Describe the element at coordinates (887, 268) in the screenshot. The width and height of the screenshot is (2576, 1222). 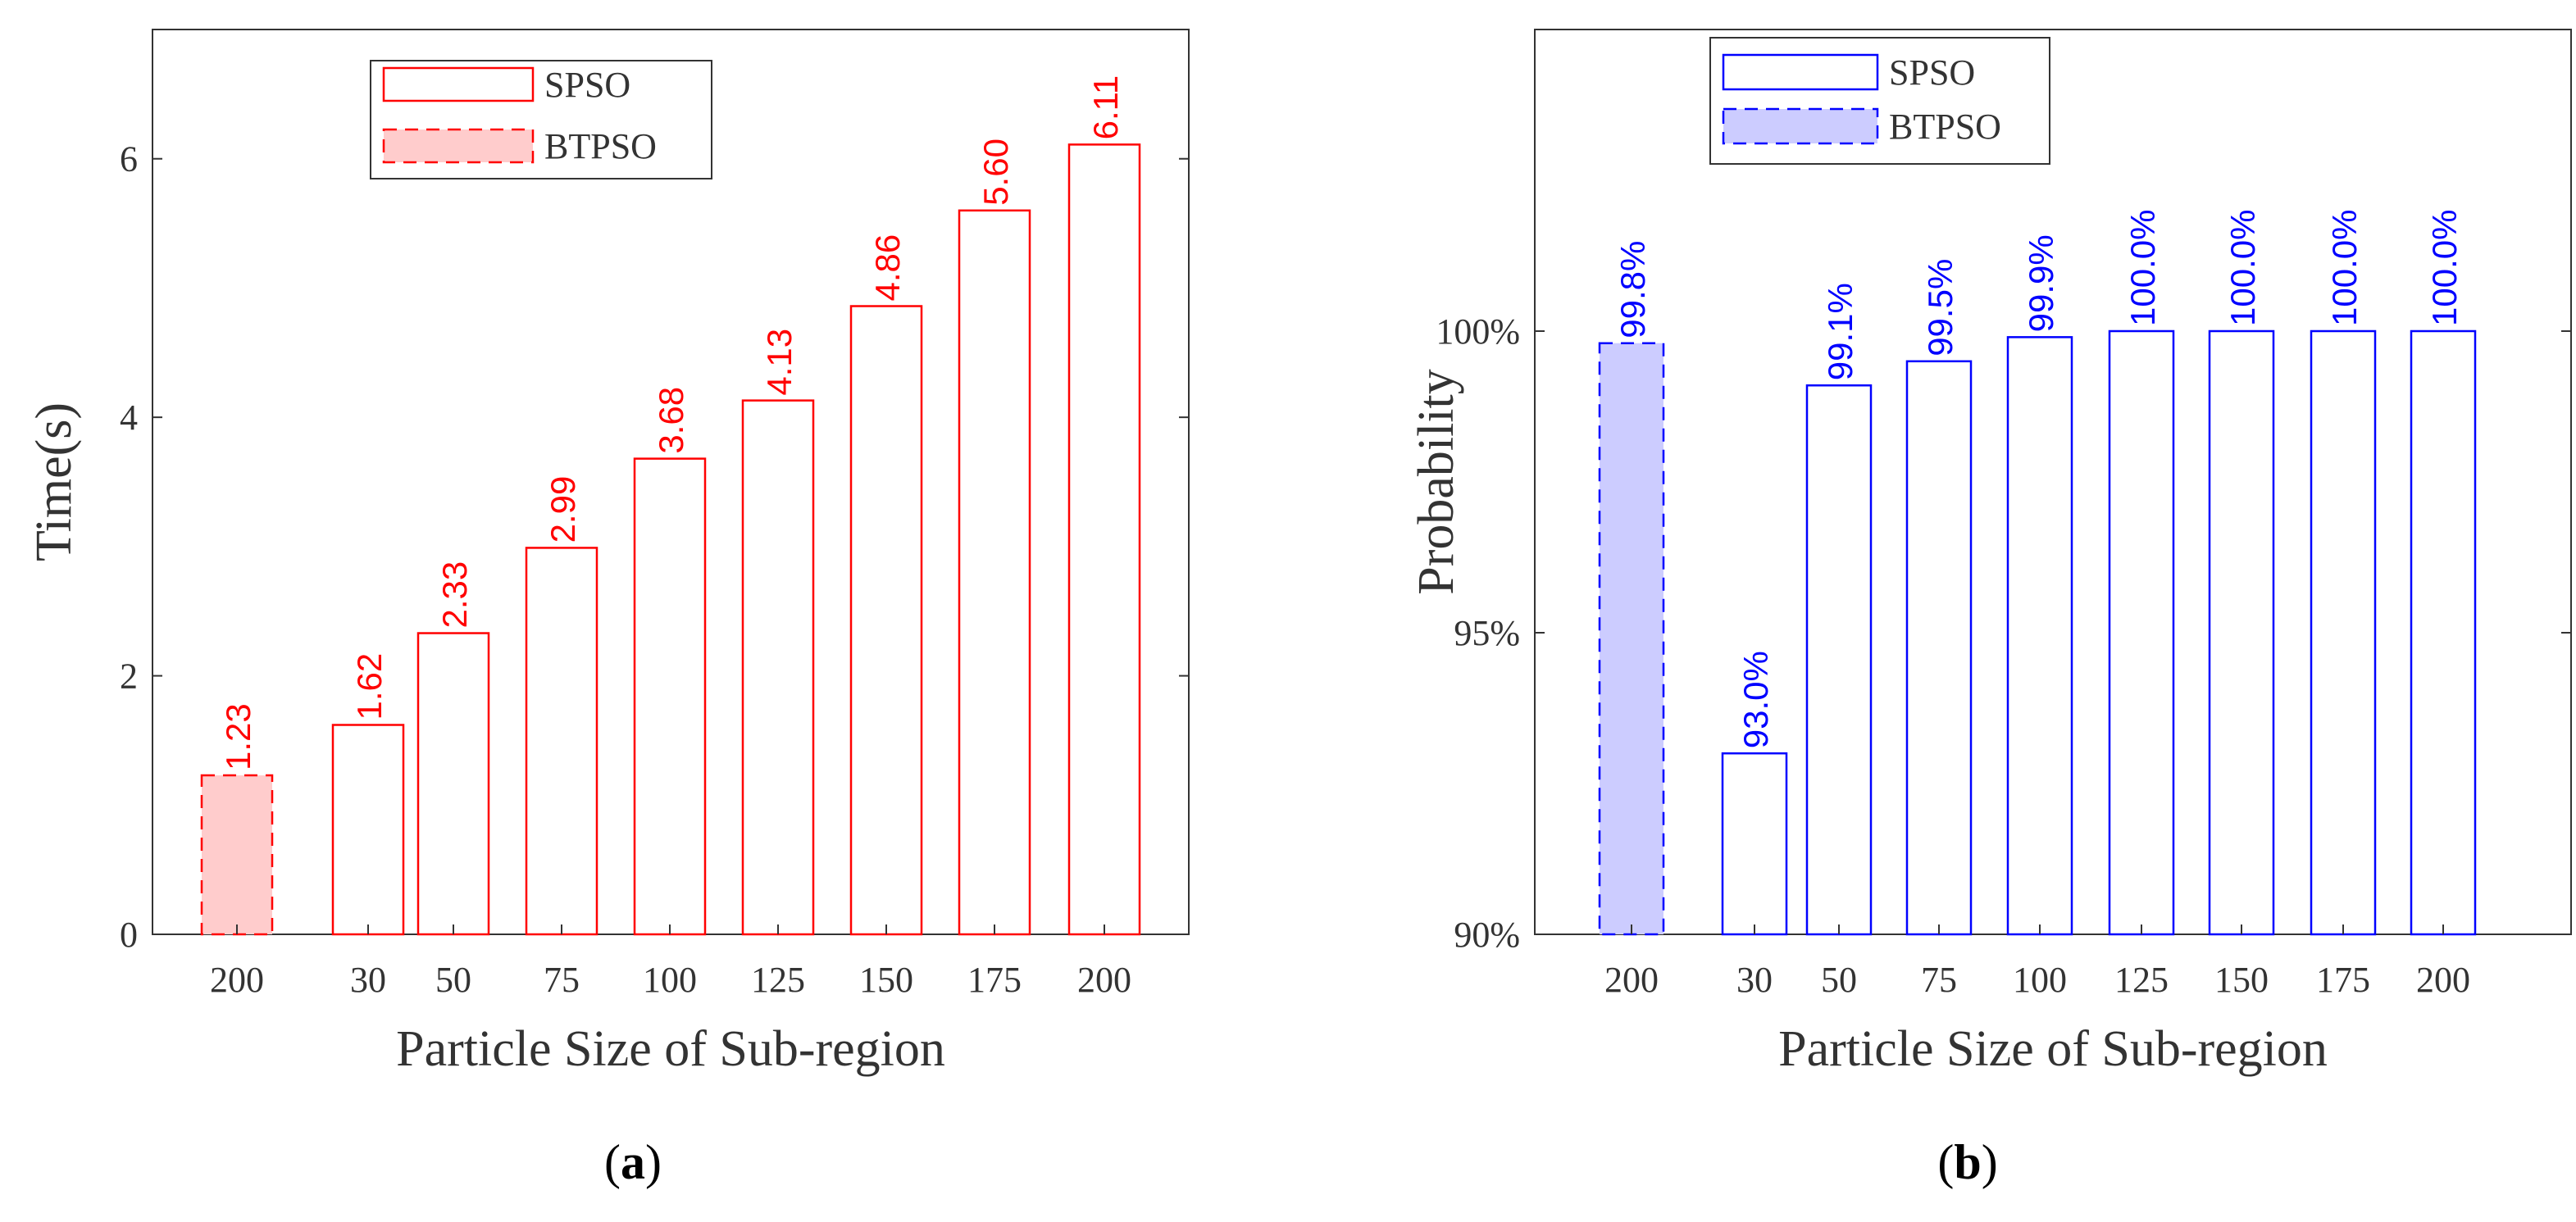
I see `data-label: 4.86` at that location.